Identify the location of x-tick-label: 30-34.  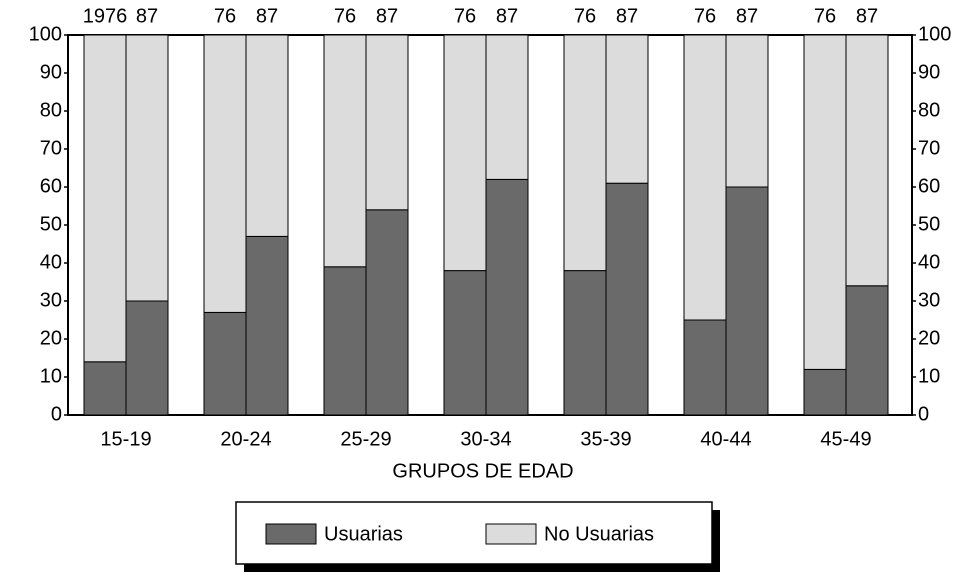
(485, 439).